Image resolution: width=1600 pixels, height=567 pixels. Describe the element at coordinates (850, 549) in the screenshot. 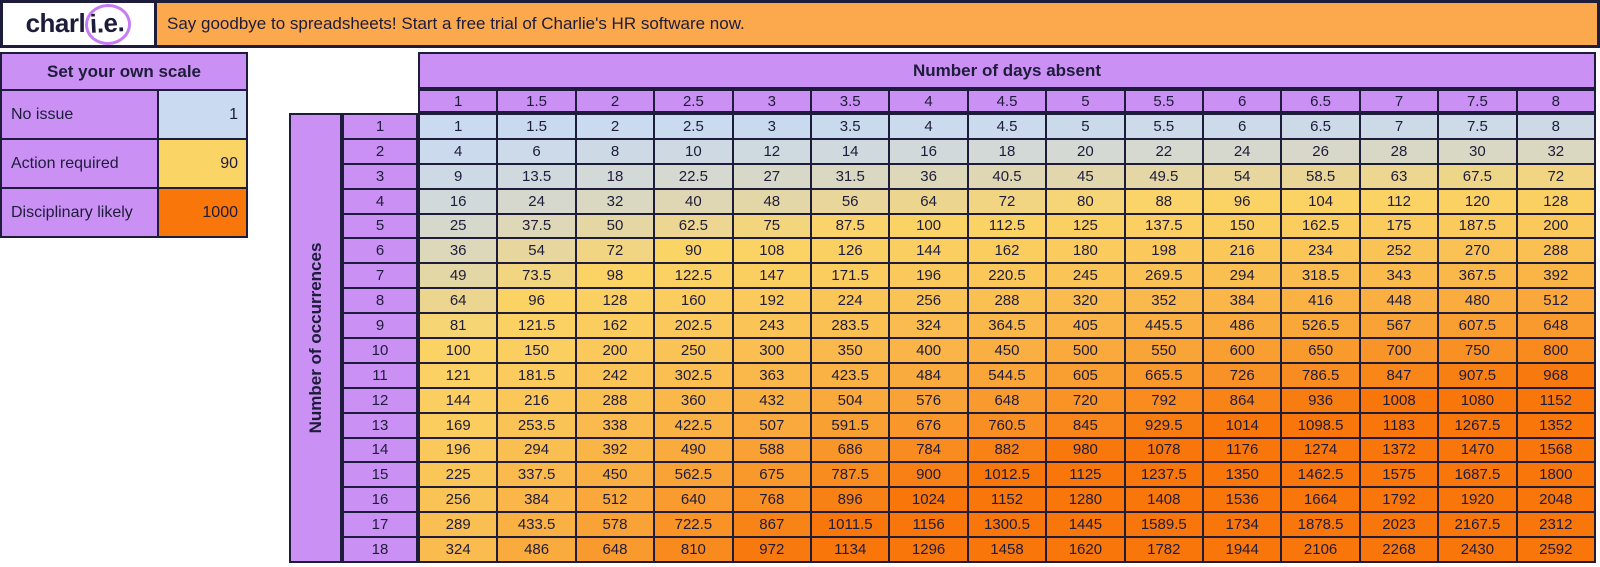

I see `matrix-cell: 1134` at that location.